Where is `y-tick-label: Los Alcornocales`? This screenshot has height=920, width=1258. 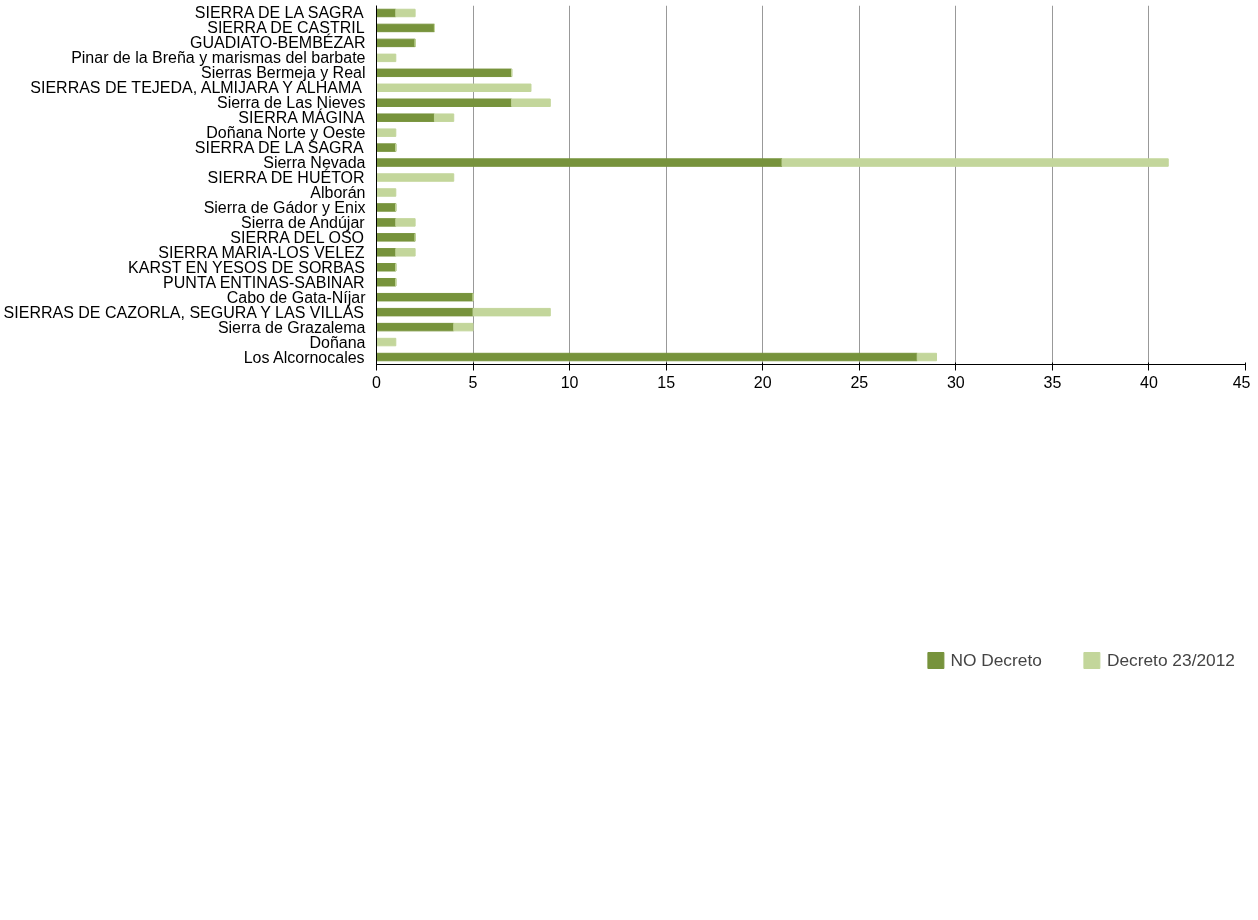 y-tick-label: Los Alcornocales is located at coordinates (304, 357).